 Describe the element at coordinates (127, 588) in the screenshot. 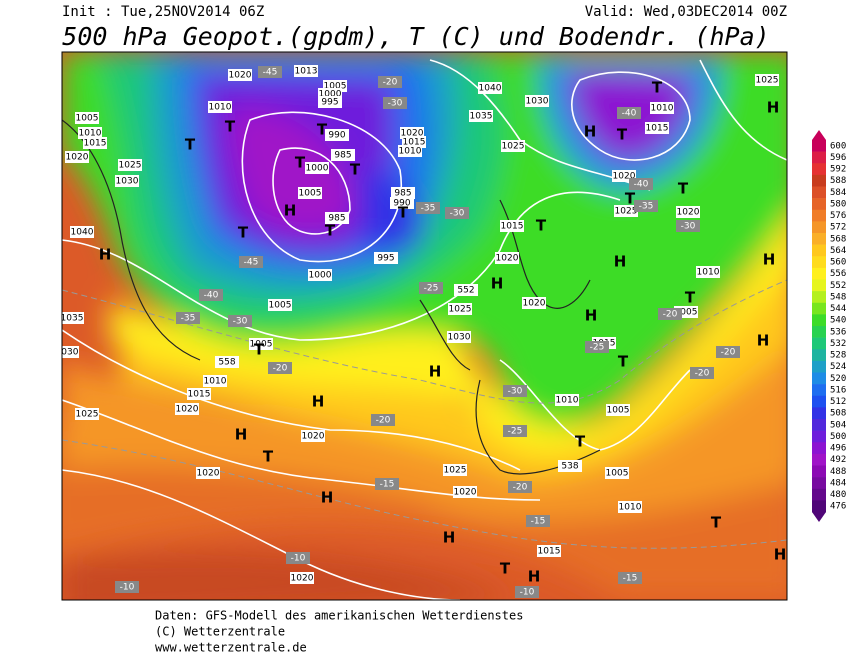

I see `temperature-label: -10` at that location.